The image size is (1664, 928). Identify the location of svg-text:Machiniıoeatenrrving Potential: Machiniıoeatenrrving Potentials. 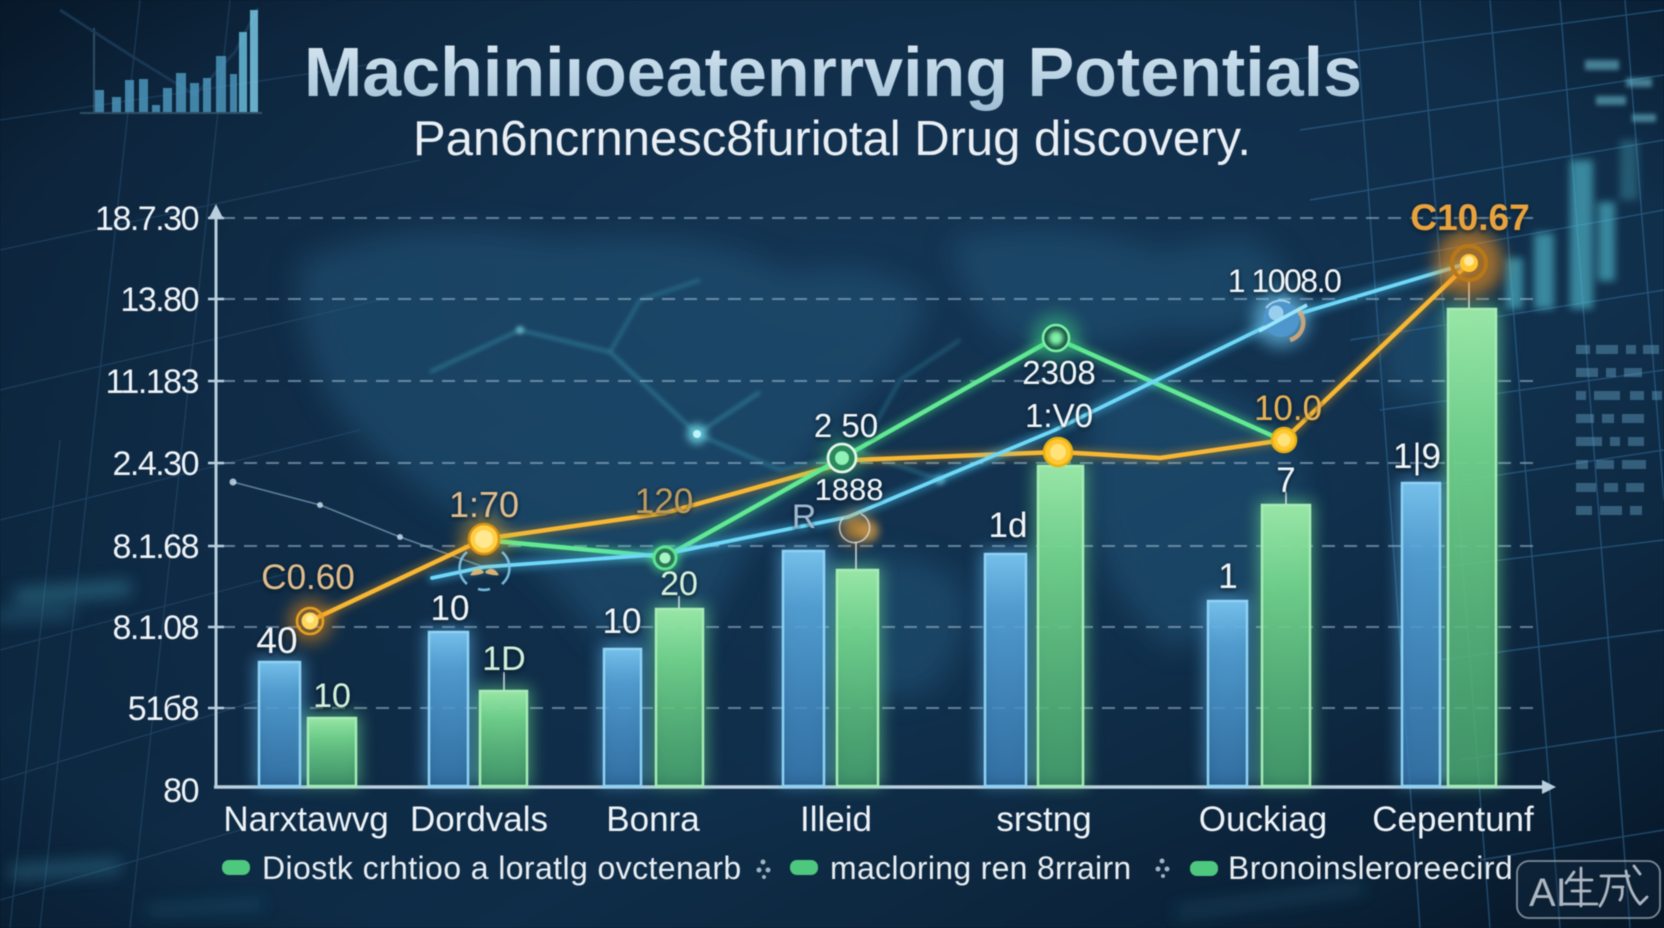
(833, 72).